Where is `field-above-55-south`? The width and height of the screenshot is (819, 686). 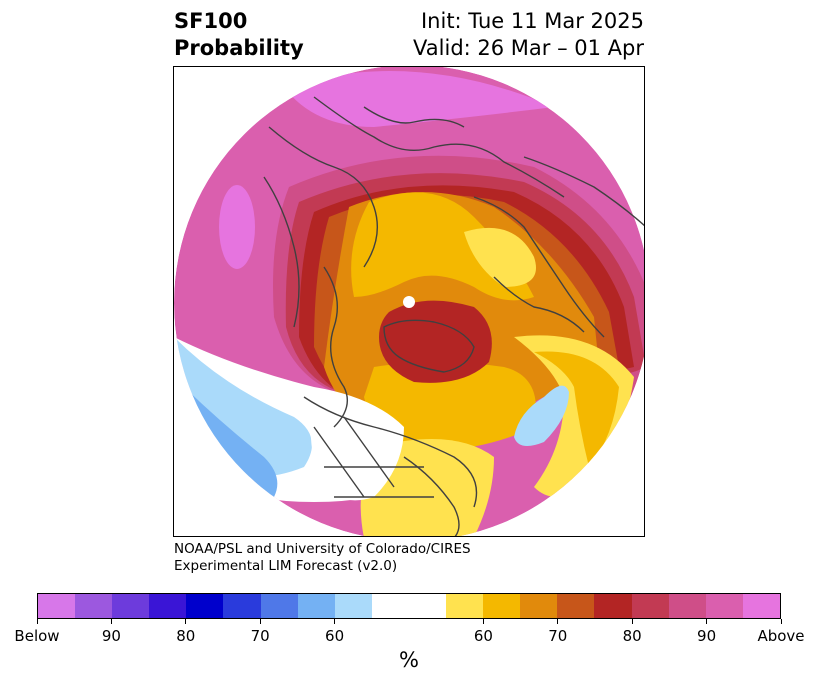 field-above-55-south is located at coordinates (450, 407).